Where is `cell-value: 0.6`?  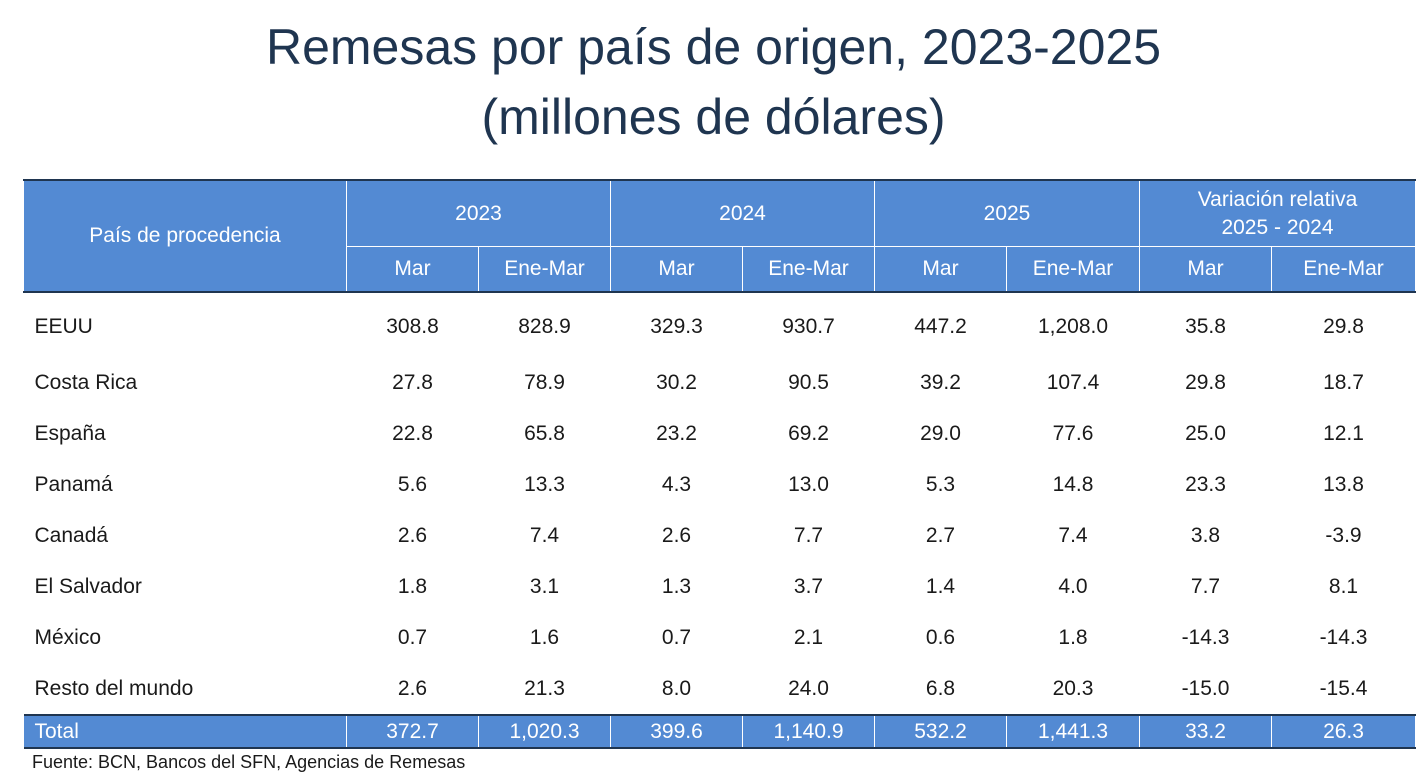
cell-value: 0.6 is located at coordinates (940, 637).